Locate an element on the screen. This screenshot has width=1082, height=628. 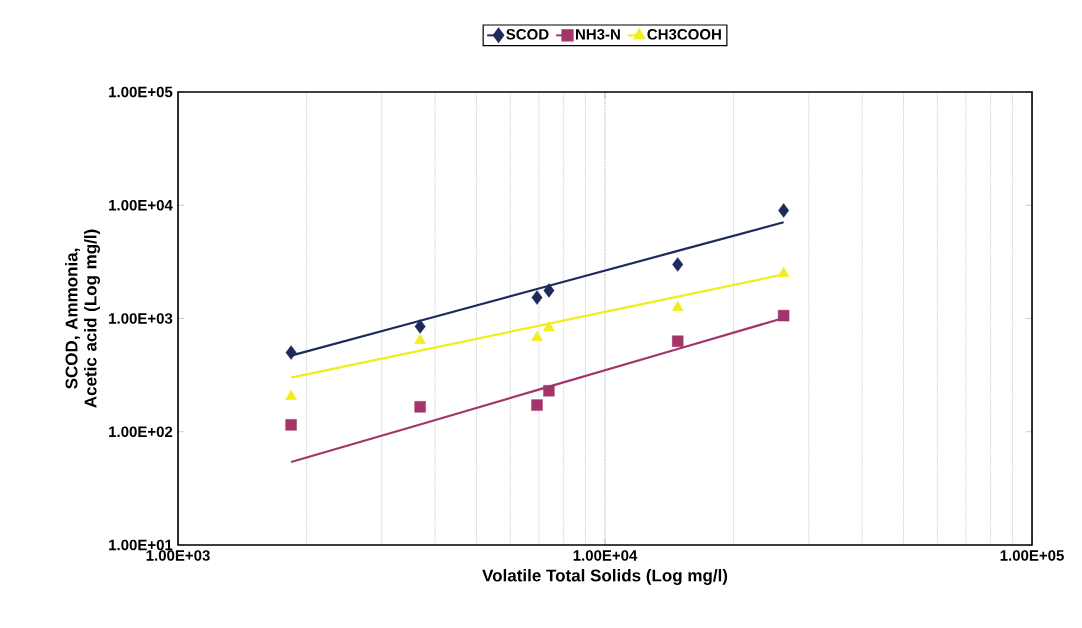
x-tick-label: 1.00E+04 is located at coordinates (605, 555).